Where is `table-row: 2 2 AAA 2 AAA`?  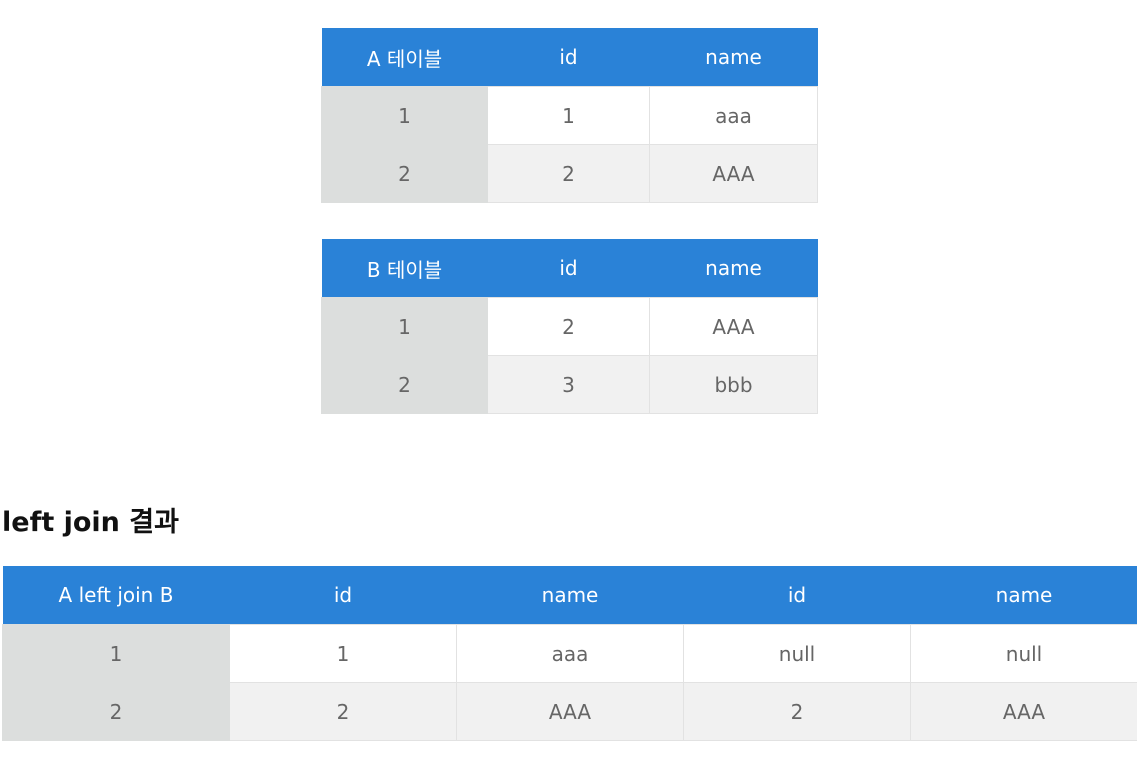
table-row: 2 2 AAA 2 AAA is located at coordinates (569, 711).